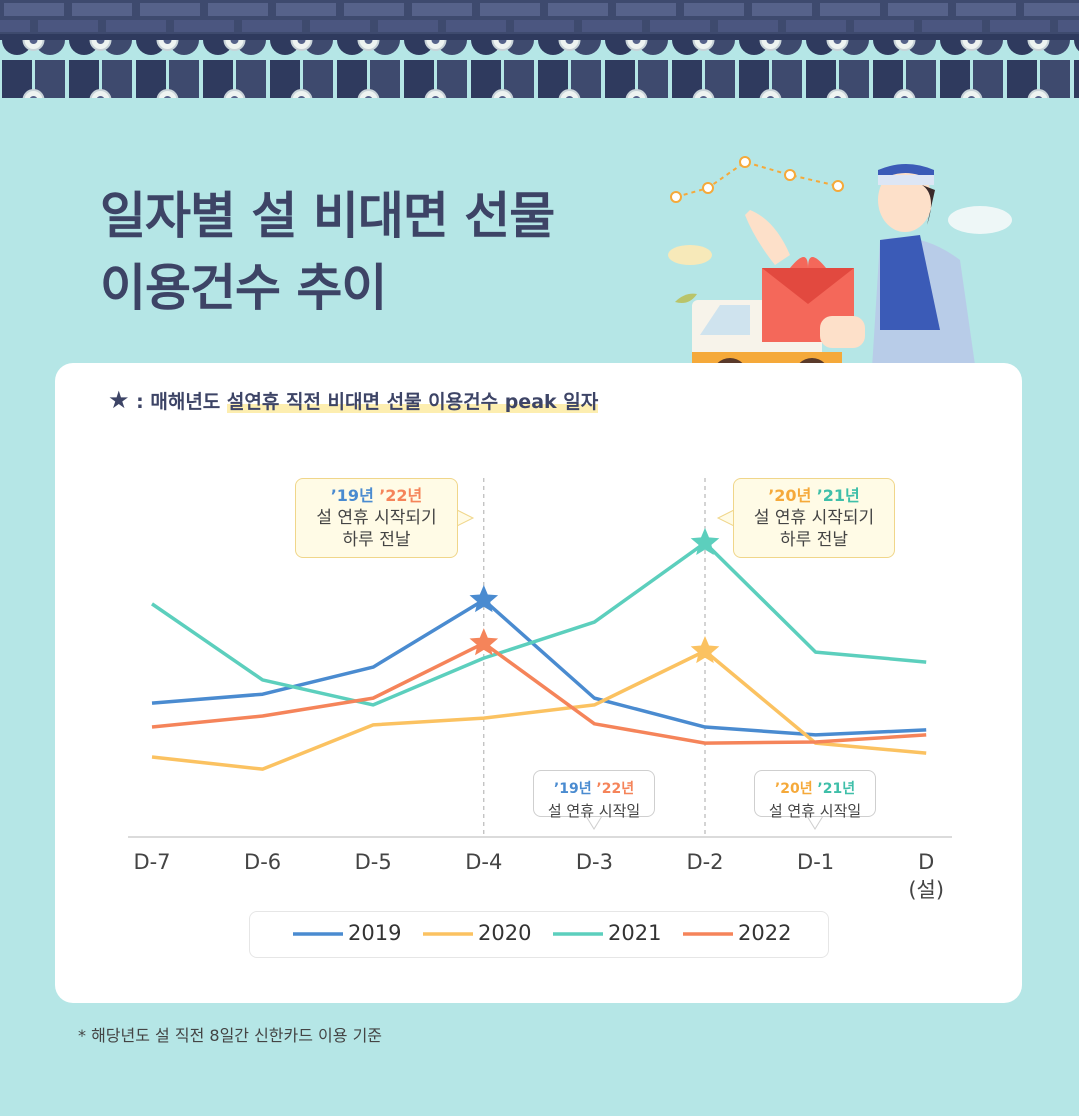  I want to click on legend, so click(539, 934).